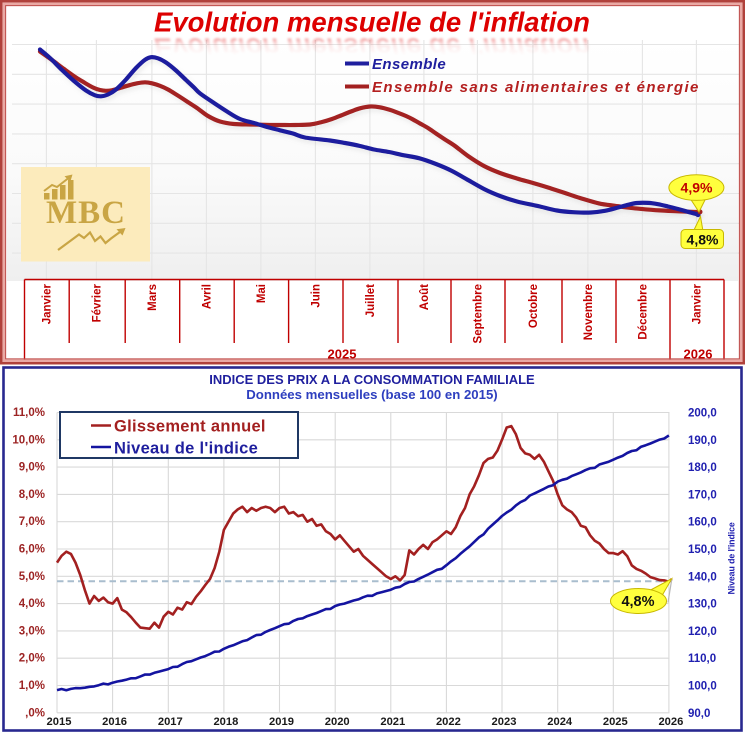 This screenshot has width=745, height=734. Describe the element at coordinates (504, 722) in the screenshot. I see `svg-text: 2023` at that location.